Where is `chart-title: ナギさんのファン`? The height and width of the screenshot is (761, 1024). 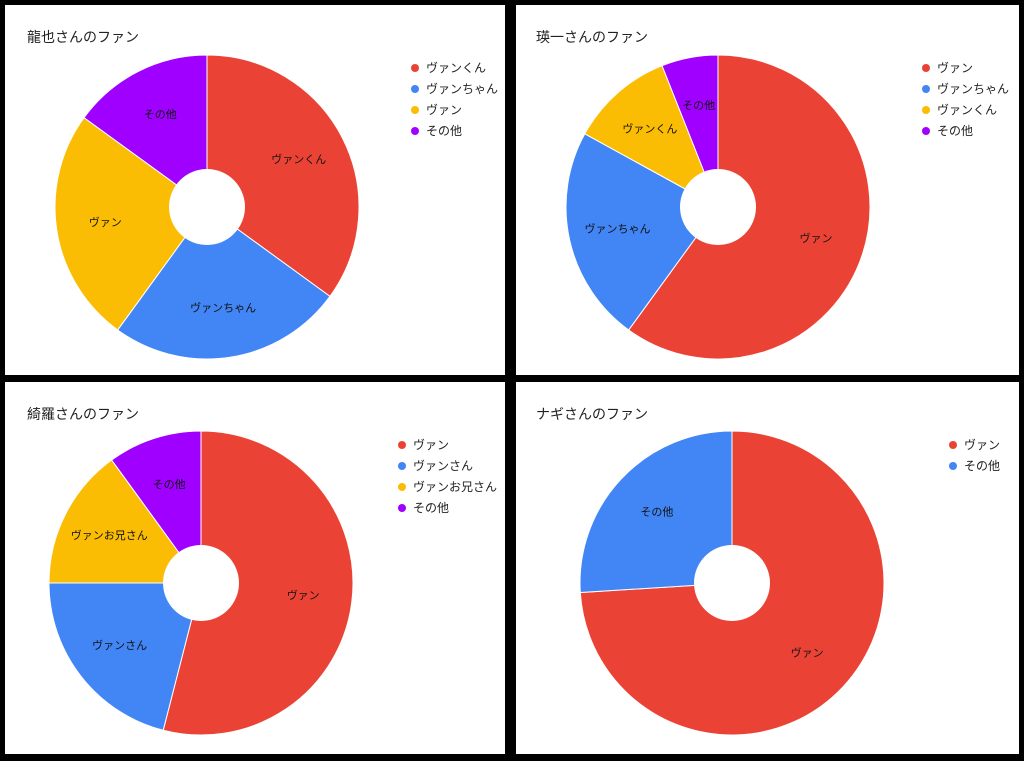
chart-title: ナギさんのファン is located at coordinates (592, 415).